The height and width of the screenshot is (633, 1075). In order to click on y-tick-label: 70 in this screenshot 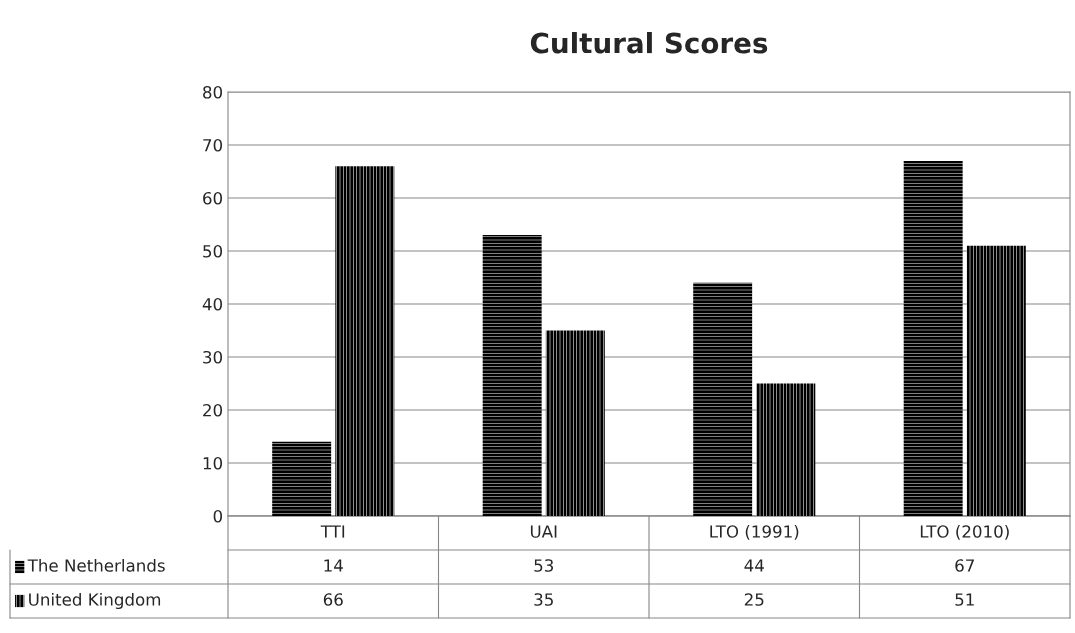, I will do `click(213, 145)`.